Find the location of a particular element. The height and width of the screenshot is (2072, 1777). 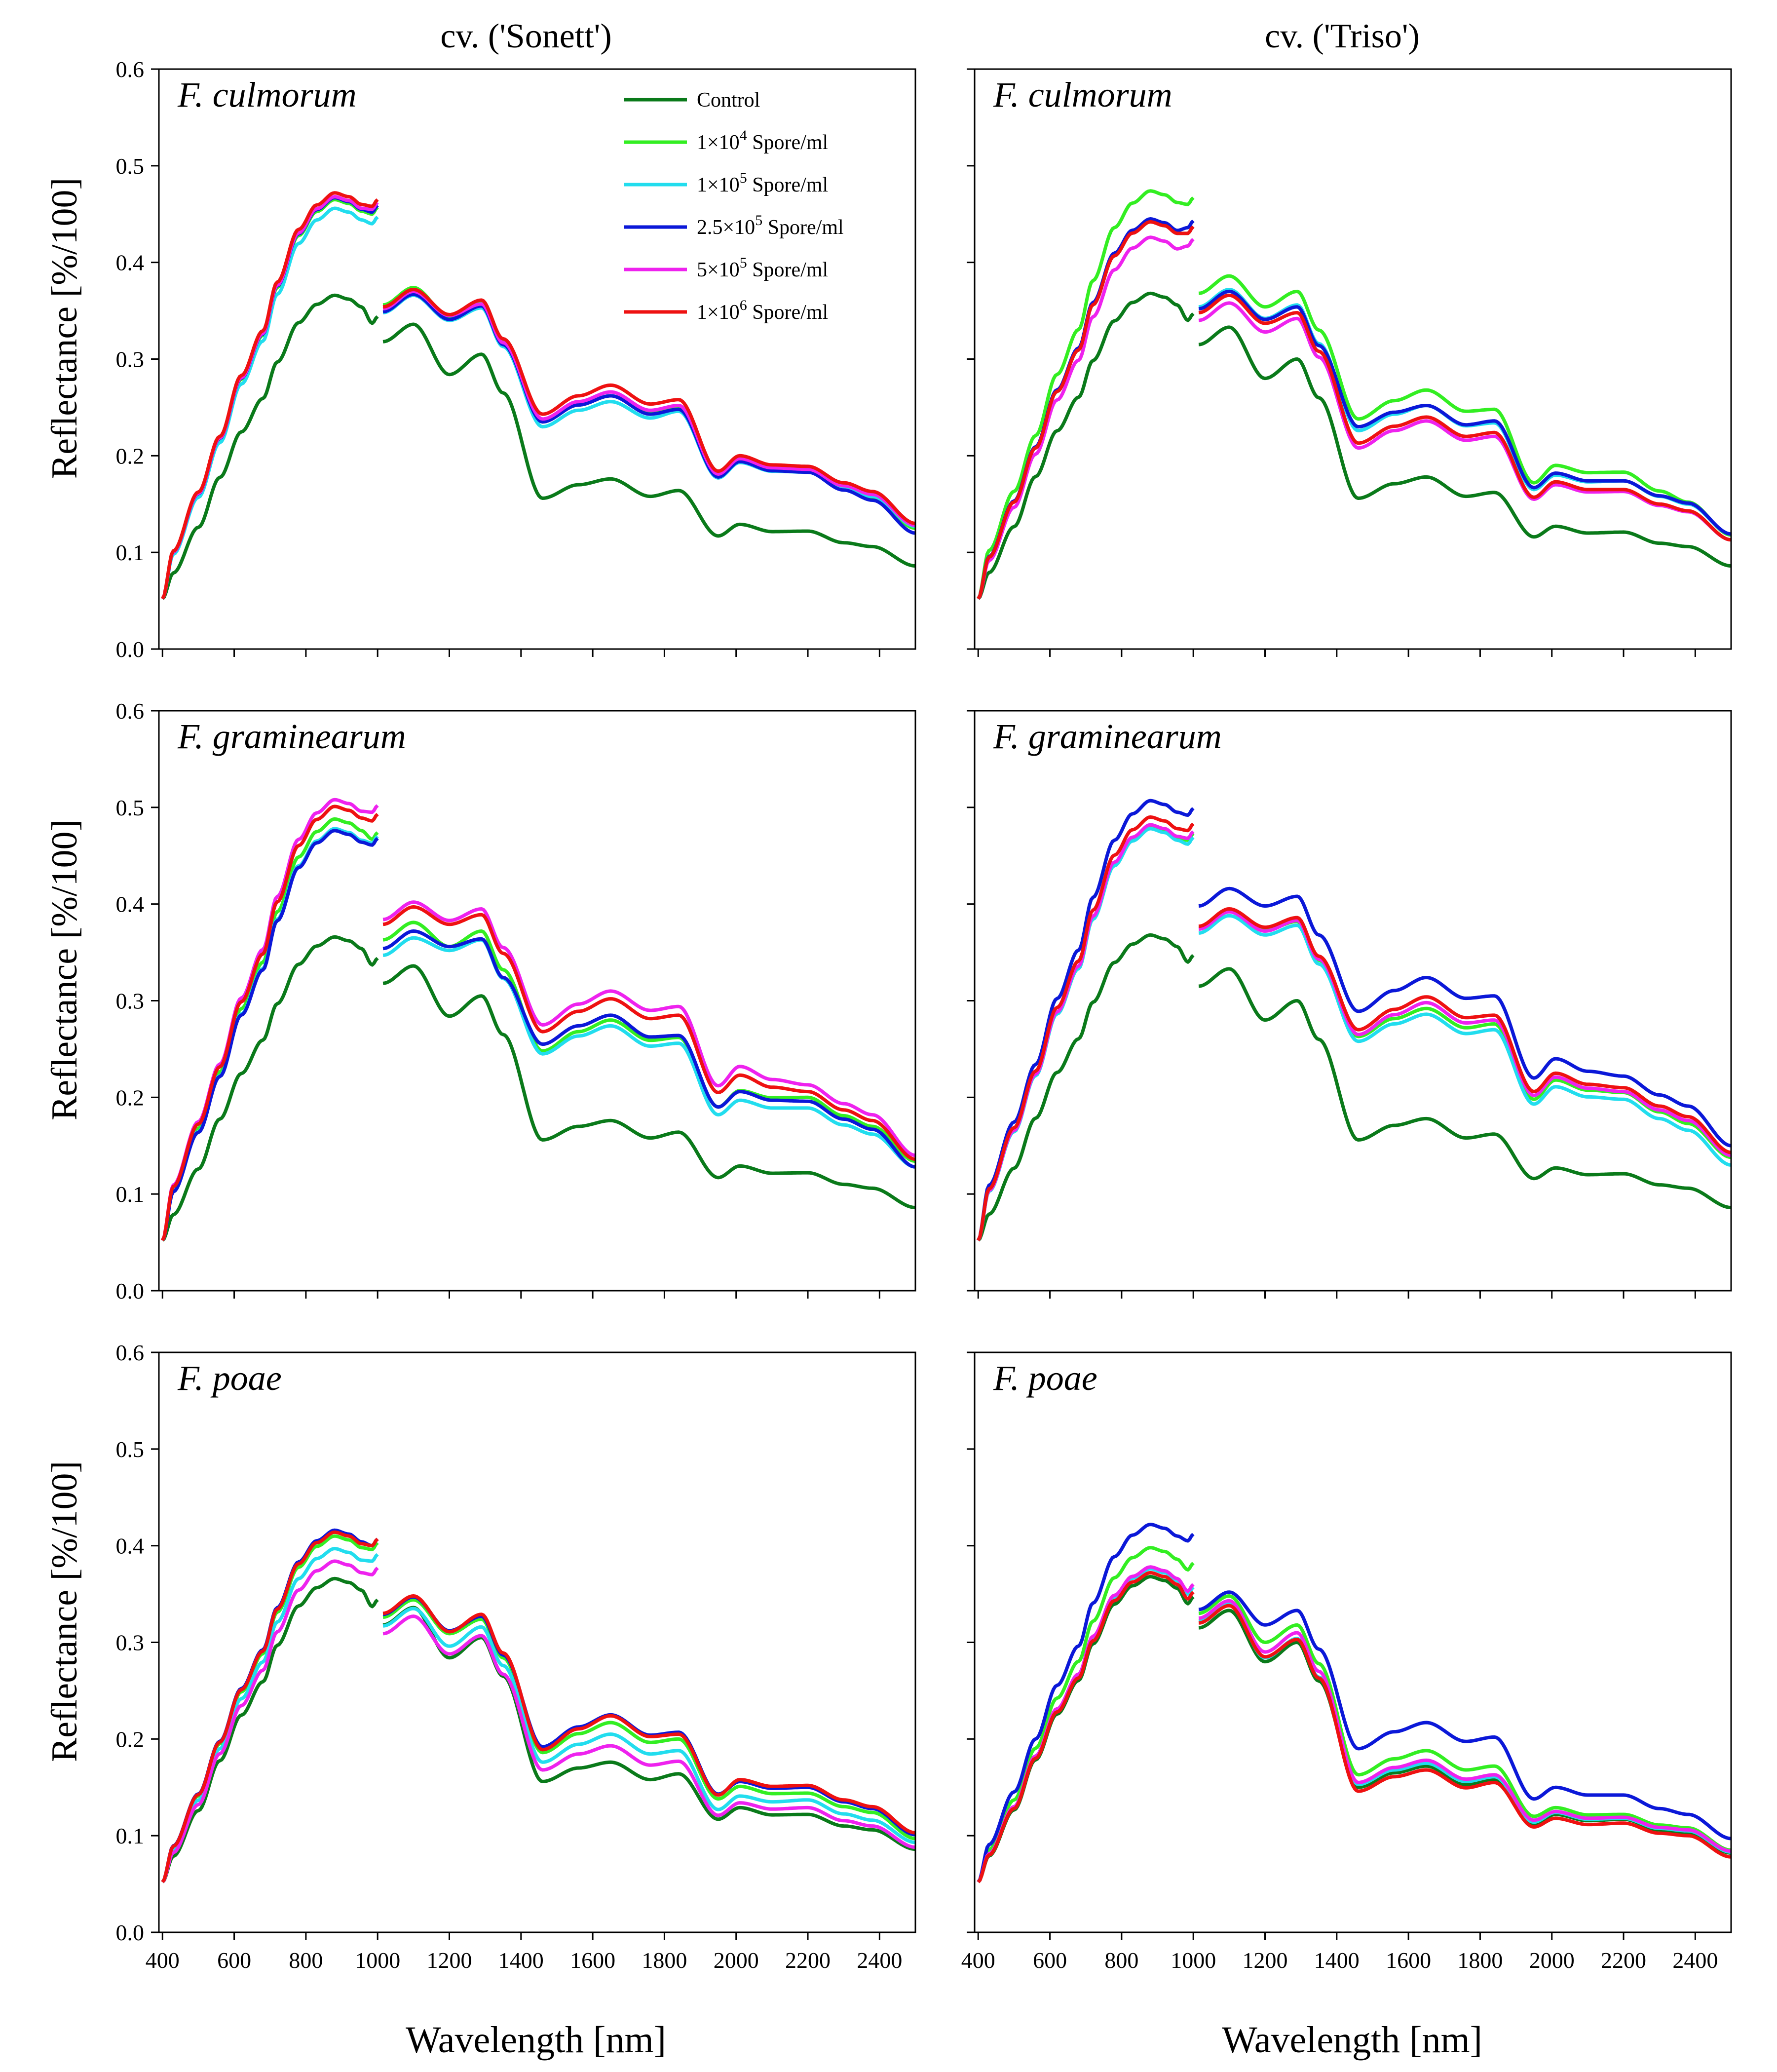

x-tick-label: 600 is located at coordinates (1050, 1960).